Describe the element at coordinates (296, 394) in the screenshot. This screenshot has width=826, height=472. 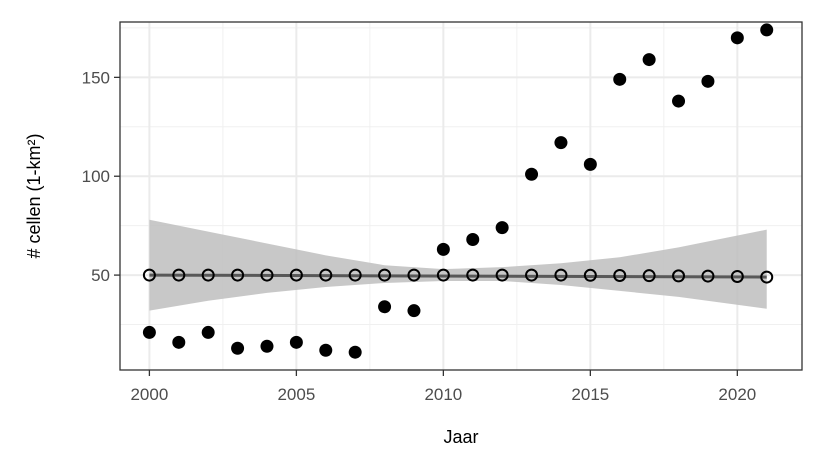
I see `x-tick-label: 2005` at that location.